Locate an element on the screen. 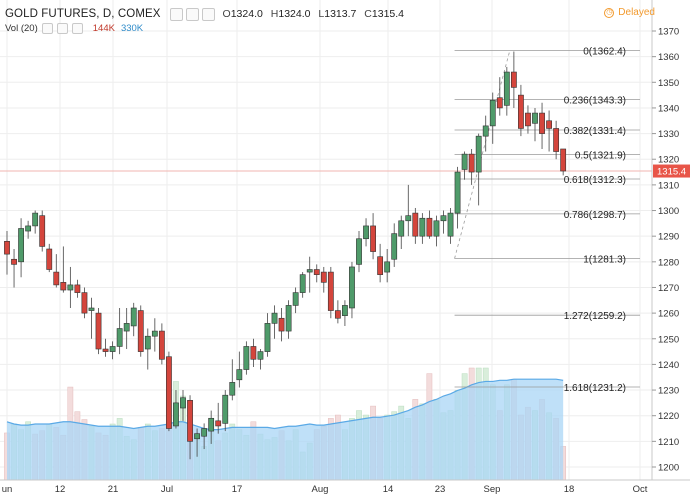 This screenshot has width=690, height=495. volume-visibility-icon is located at coordinates (47, 28).